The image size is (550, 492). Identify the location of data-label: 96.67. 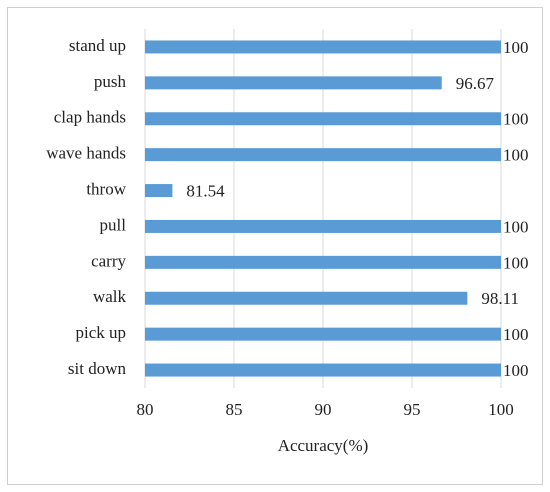
(475, 83).